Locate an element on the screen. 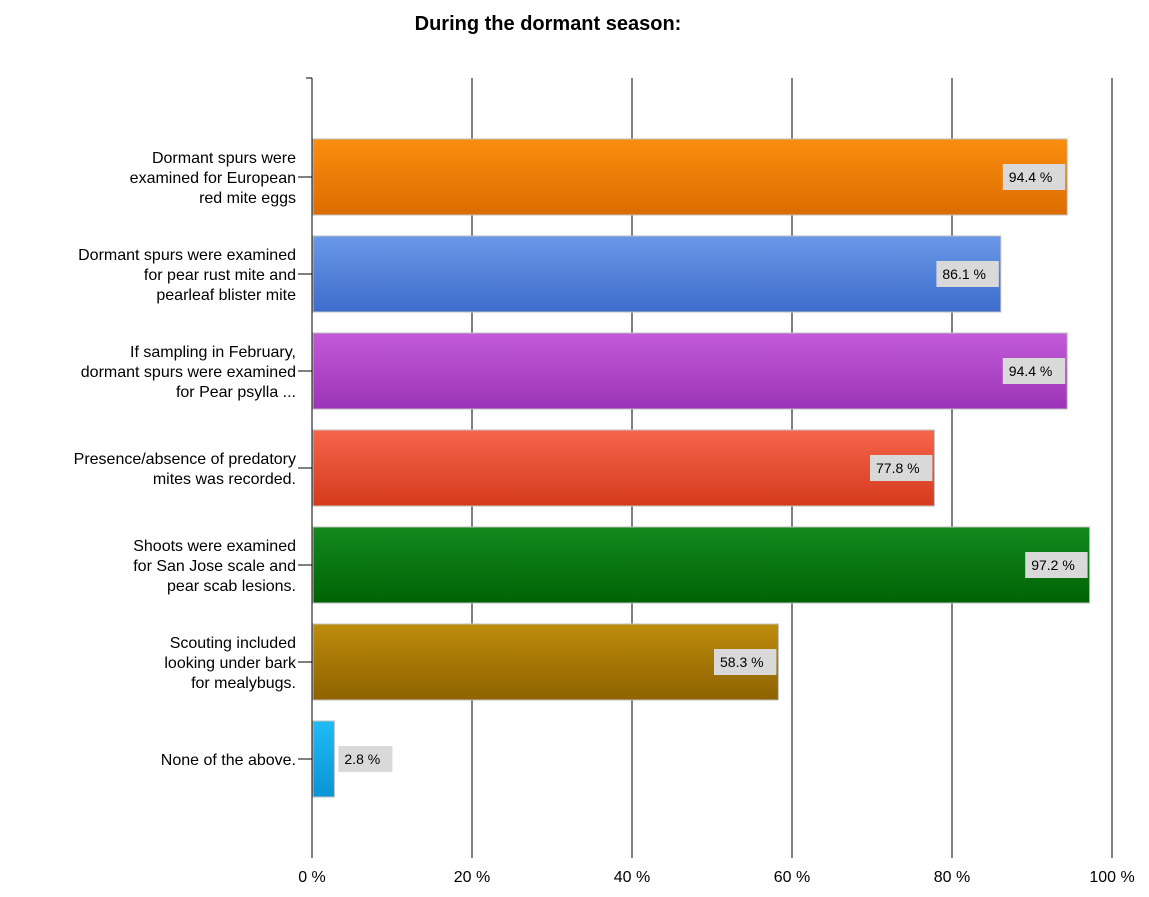 The image size is (1149, 897). x-tick-label: 0 % is located at coordinates (312, 877).